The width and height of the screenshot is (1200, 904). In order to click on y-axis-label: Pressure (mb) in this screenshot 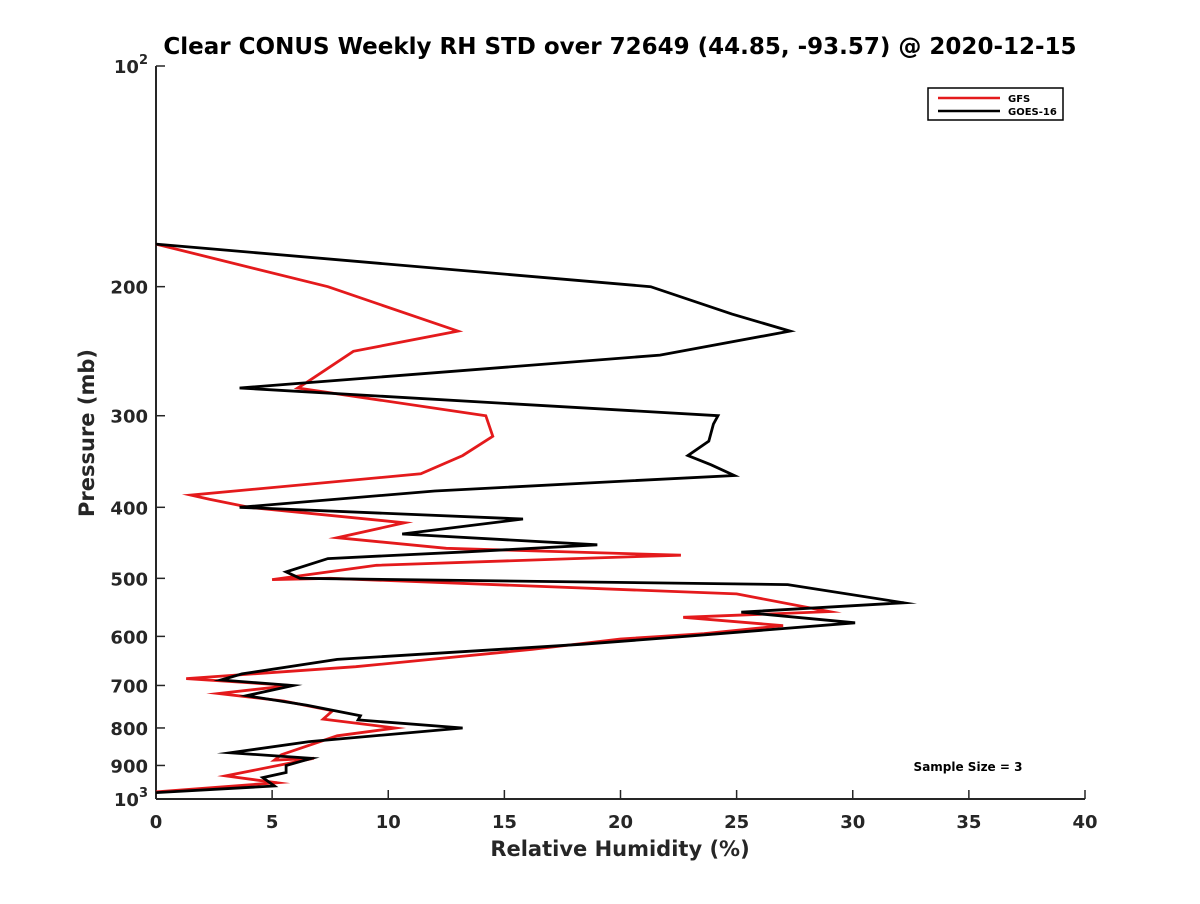, I will do `click(87, 433)`.